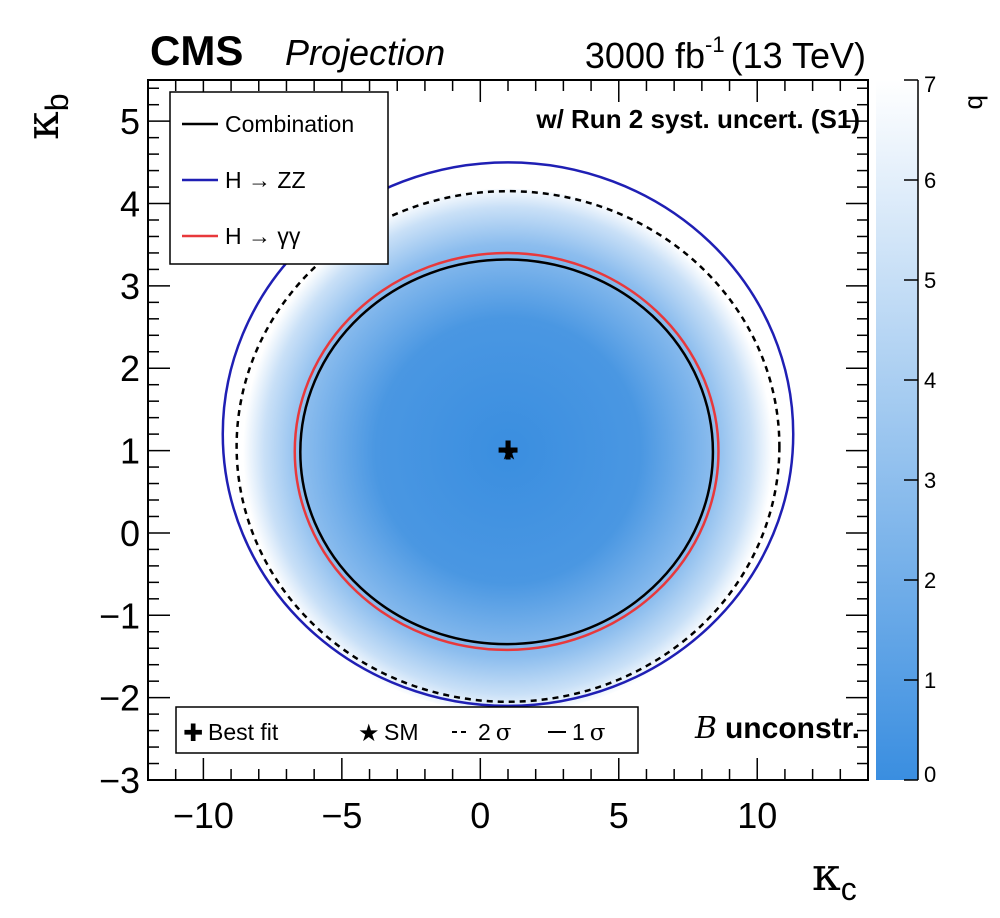 This screenshot has height=918, width=1000. What do you see at coordinates (826, 874) in the screenshot?
I see `x-axis-symbol: κ` at bounding box center [826, 874].